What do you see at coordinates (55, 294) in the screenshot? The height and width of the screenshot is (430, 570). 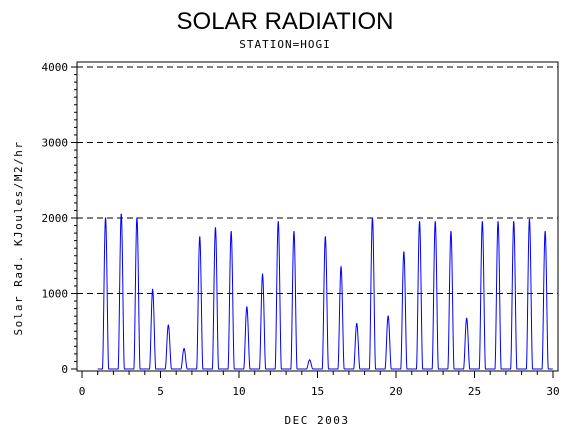 I see `y-tick-label-1000: 1000` at bounding box center [55, 294].